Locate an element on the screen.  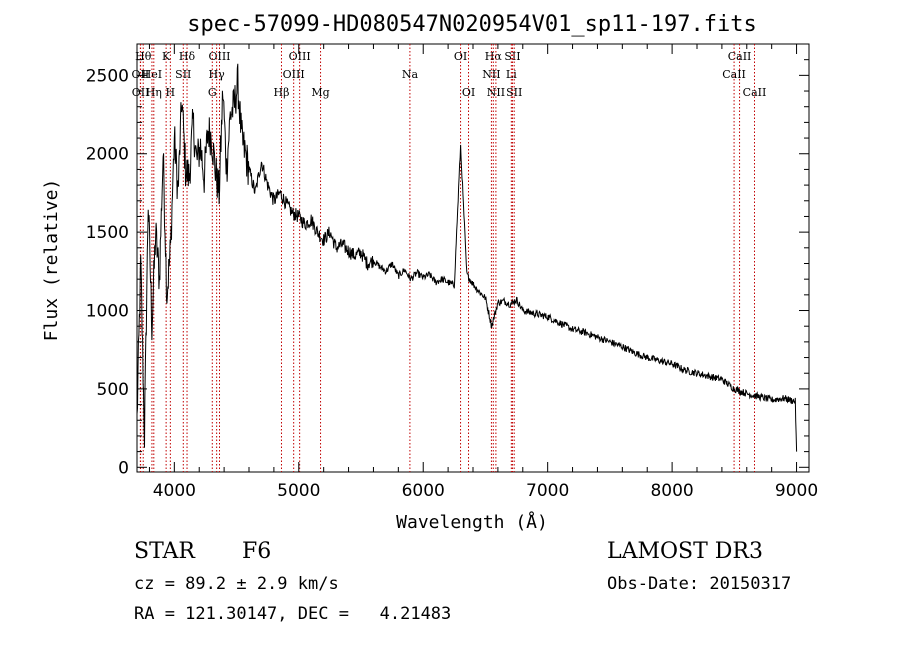
marker-label-26: CaII is located at coordinates (734, 74).